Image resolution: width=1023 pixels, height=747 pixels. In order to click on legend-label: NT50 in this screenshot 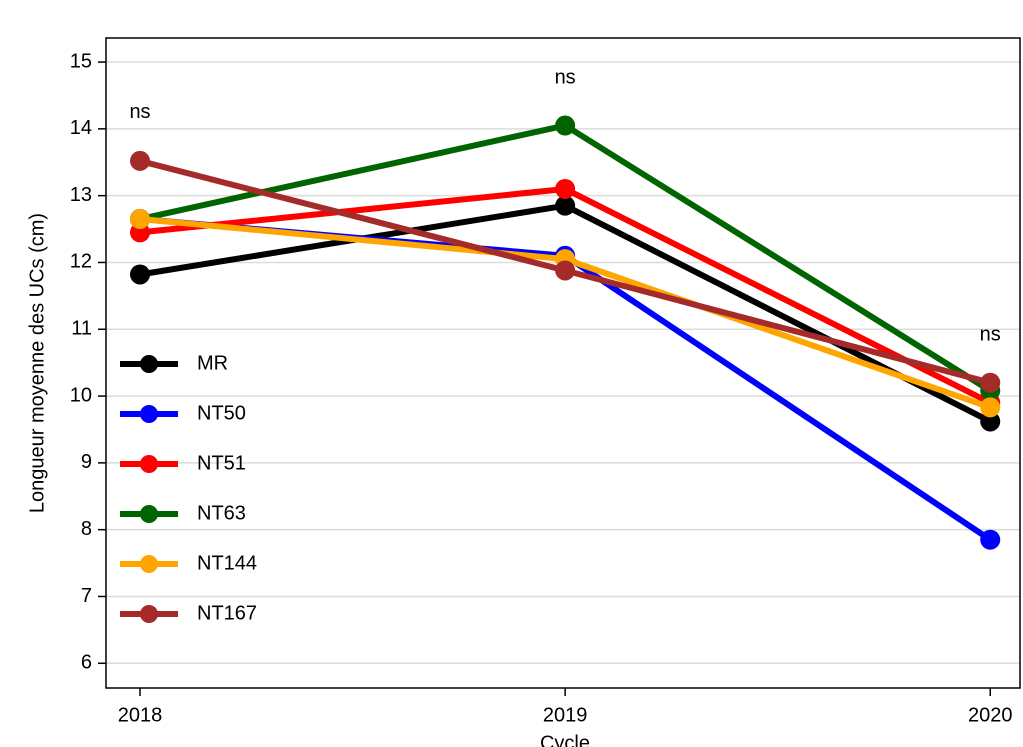, I will do `click(221, 413)`.